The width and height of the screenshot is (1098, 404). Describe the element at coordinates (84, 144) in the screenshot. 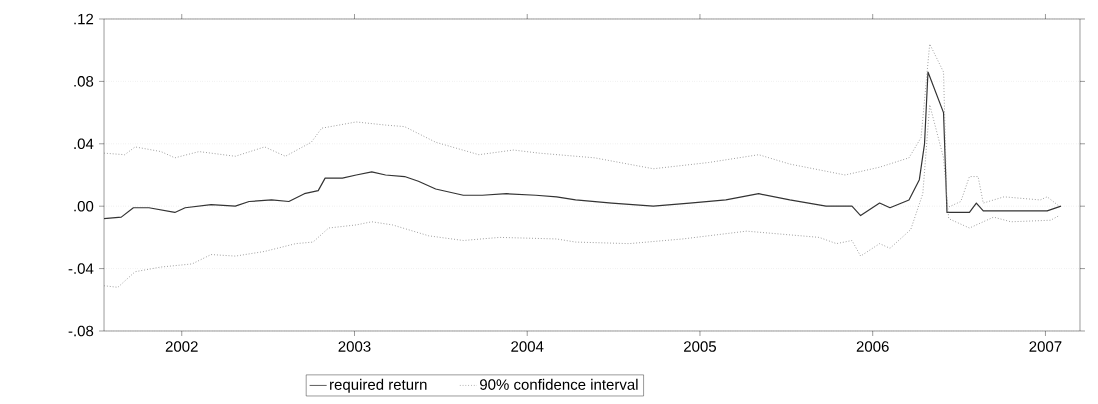

I see `y-tick-label: .04` at that location.